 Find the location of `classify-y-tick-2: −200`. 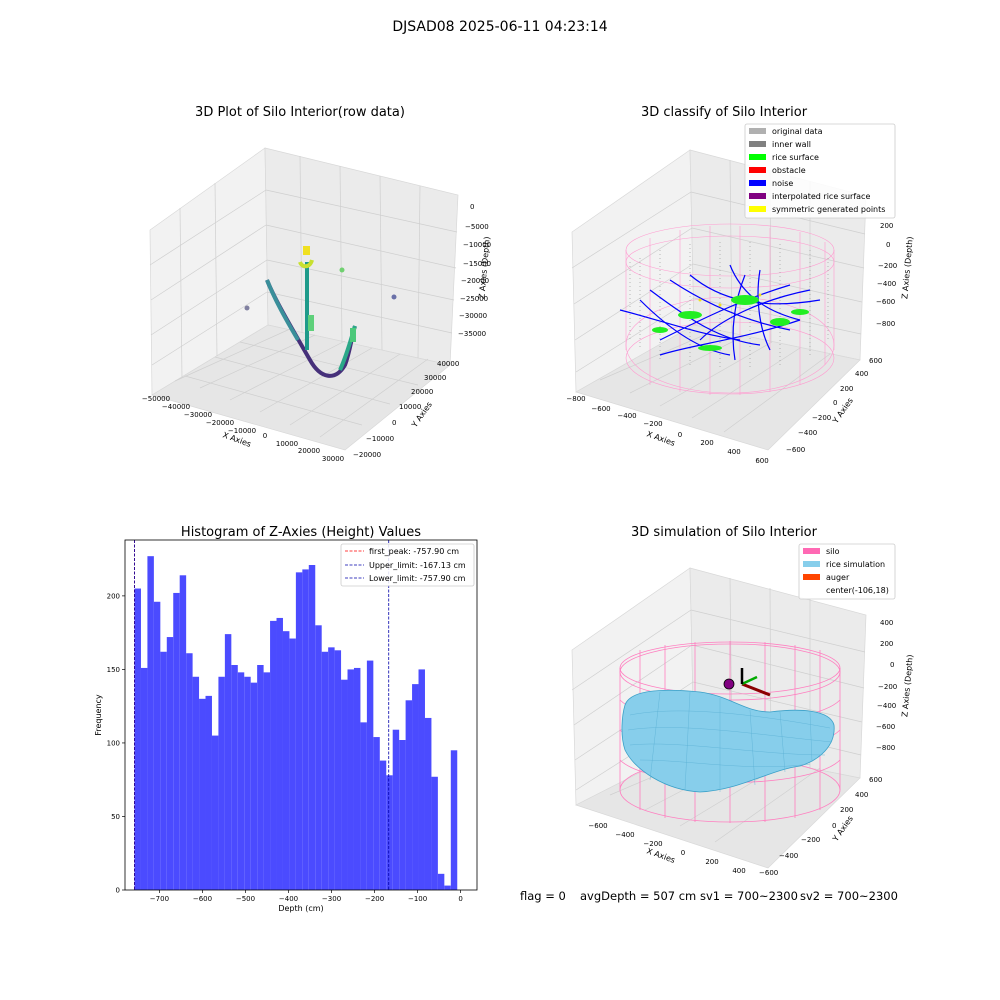

classify-y-tick-2: −200 is located at coordinates (821, 418).